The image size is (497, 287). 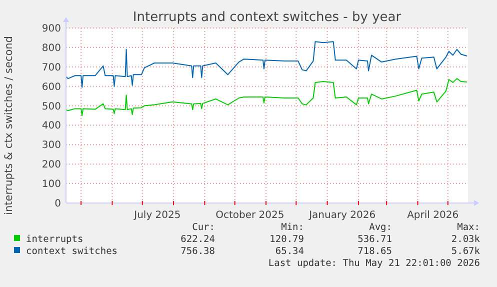 What do you see at coordinates (51, 146) in the screenshot?
I see `y-tick-label: 300` at bounding box center [51, 146].